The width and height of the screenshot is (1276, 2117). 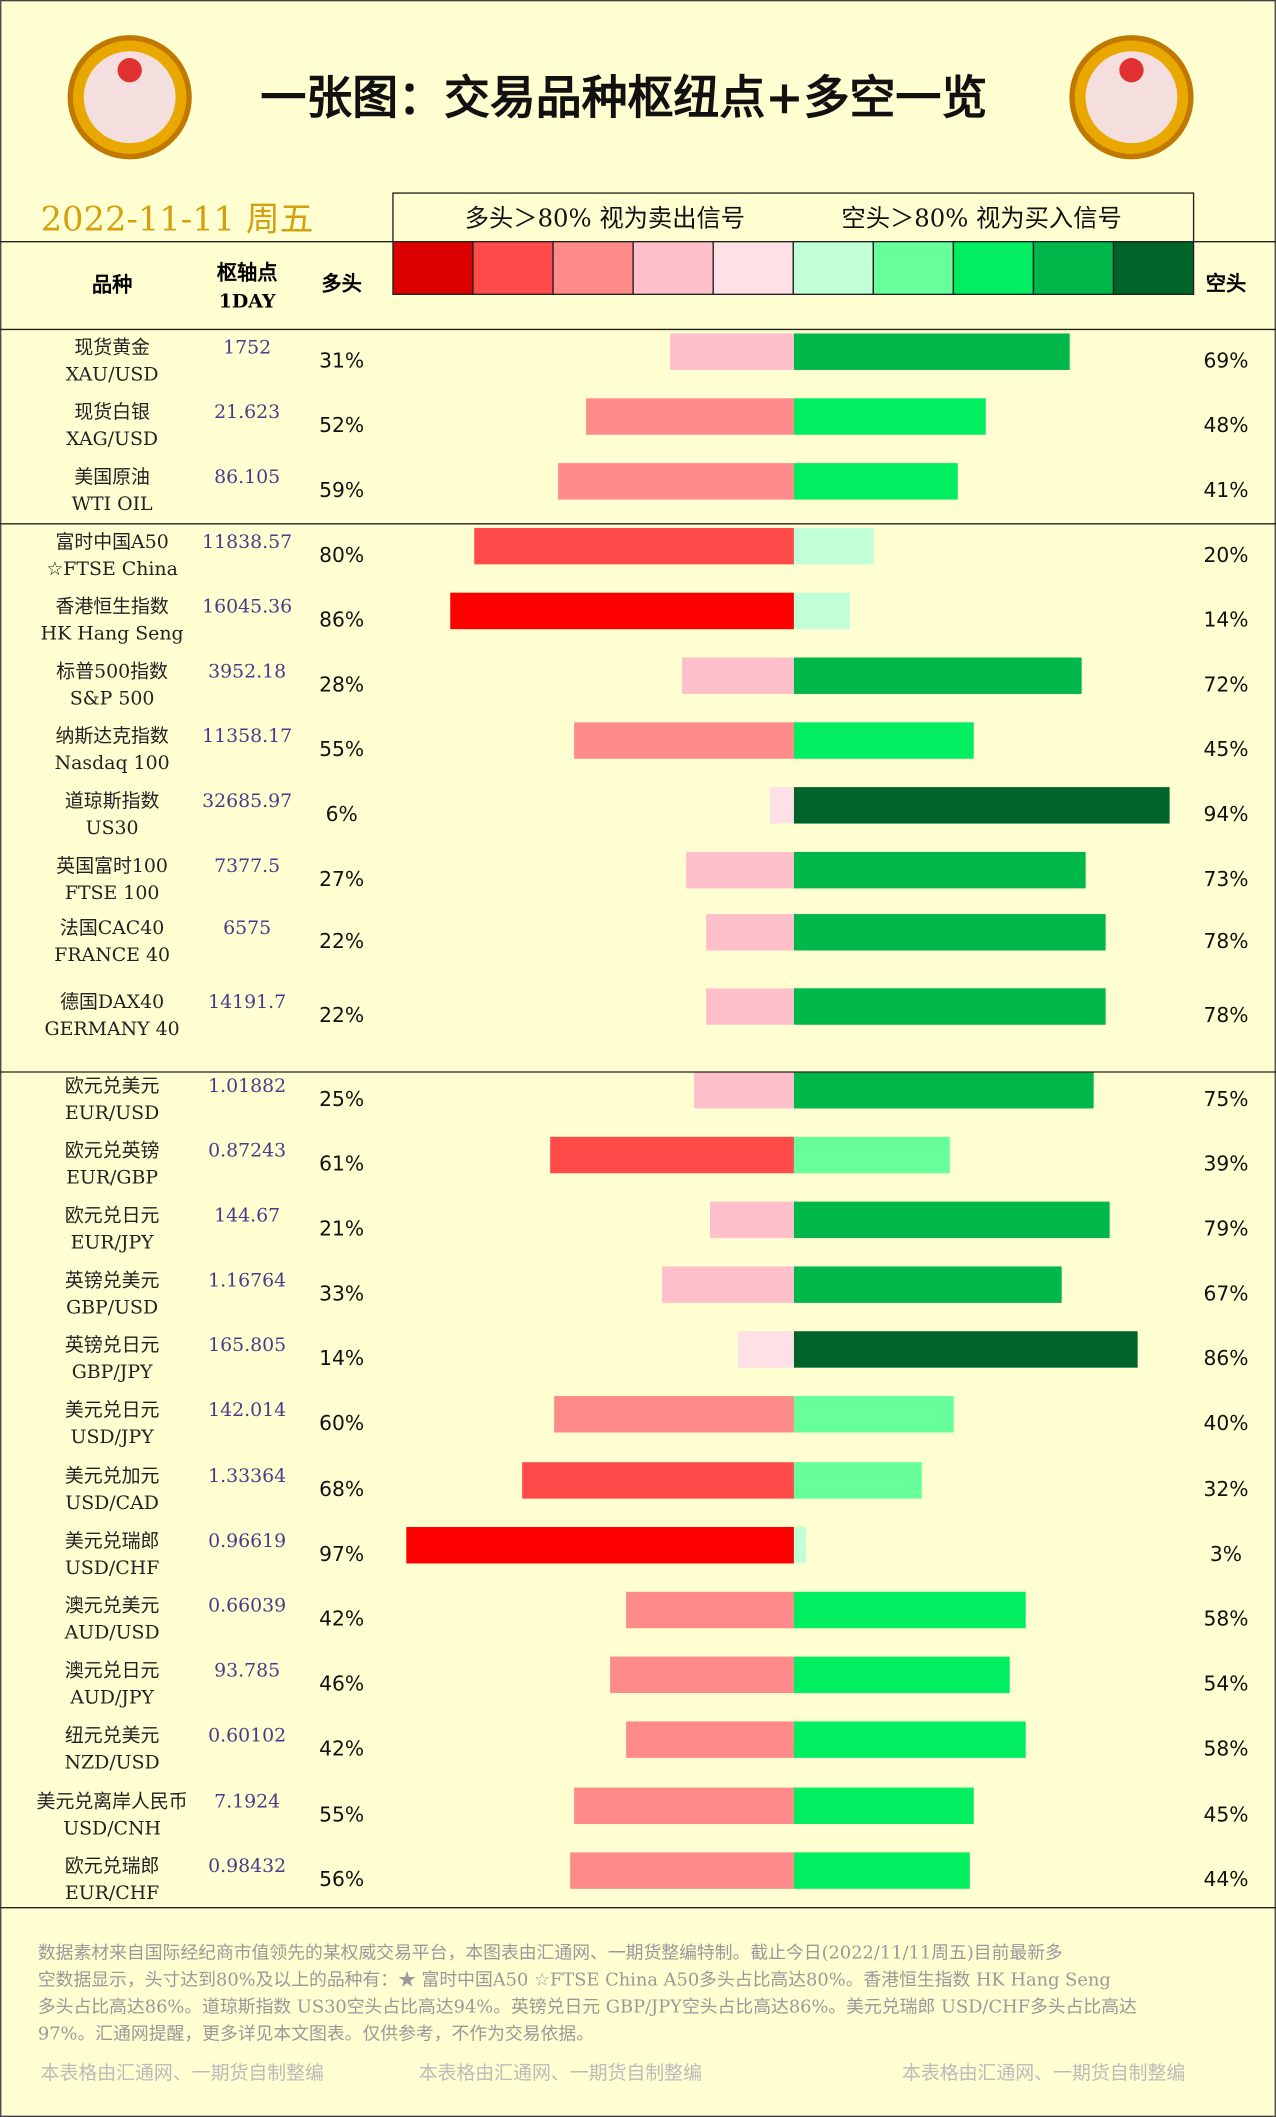 What do you see at coordinates (247, 736) in the screenshot?
I see `pivot: 11358.17` at bounding box center [247, 736].